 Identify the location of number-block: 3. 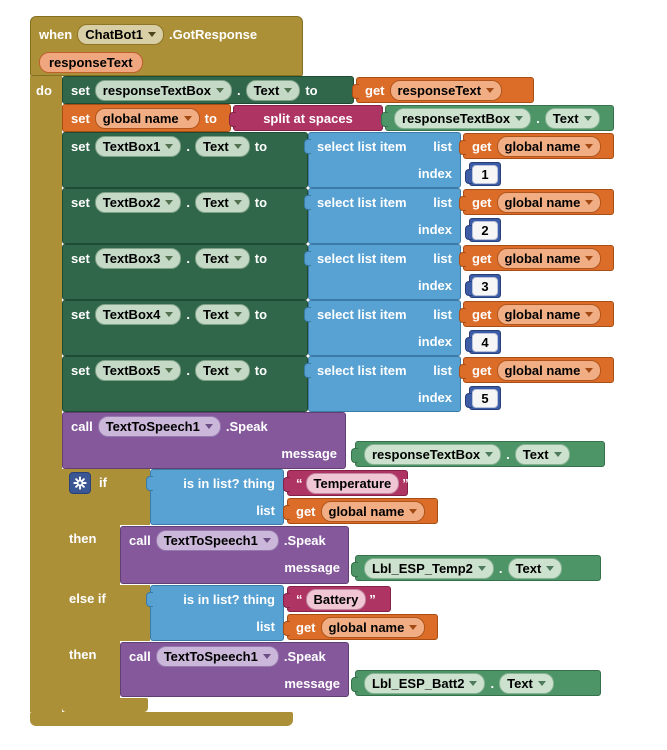
(483, 286).